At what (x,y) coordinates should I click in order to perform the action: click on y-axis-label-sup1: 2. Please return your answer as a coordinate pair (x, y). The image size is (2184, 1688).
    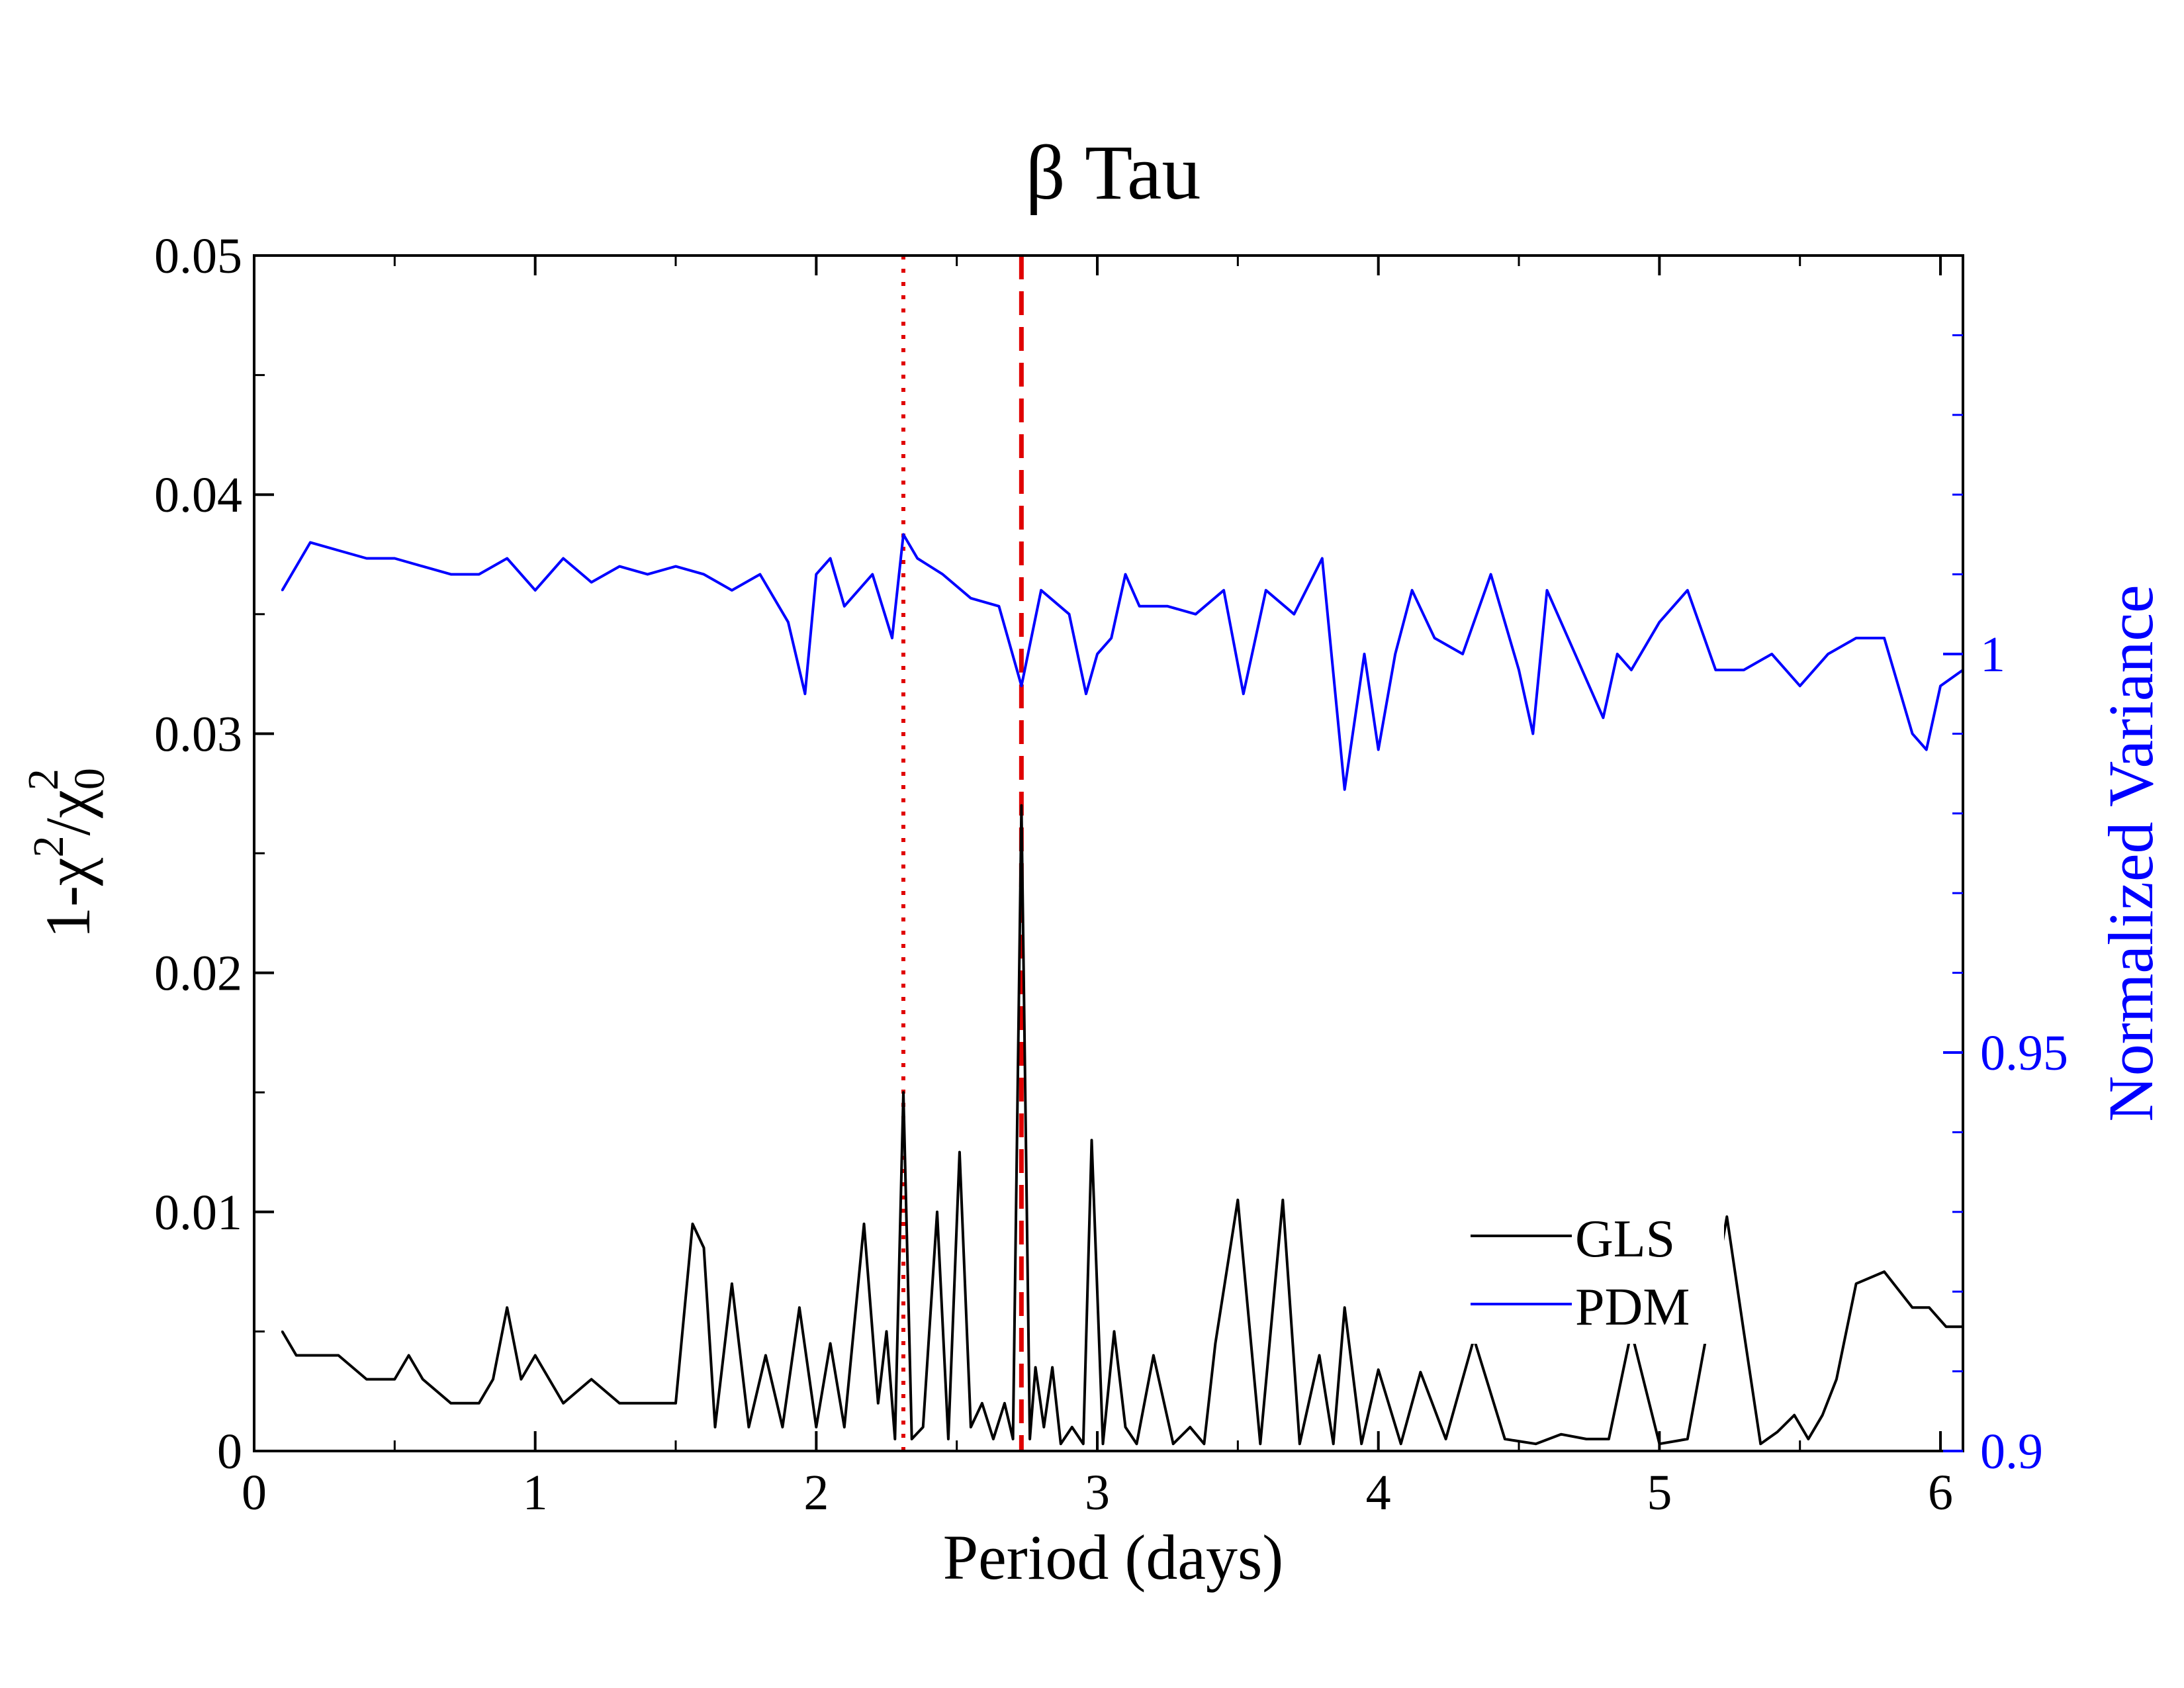
    Looking at the image, I should click on (49, 846).